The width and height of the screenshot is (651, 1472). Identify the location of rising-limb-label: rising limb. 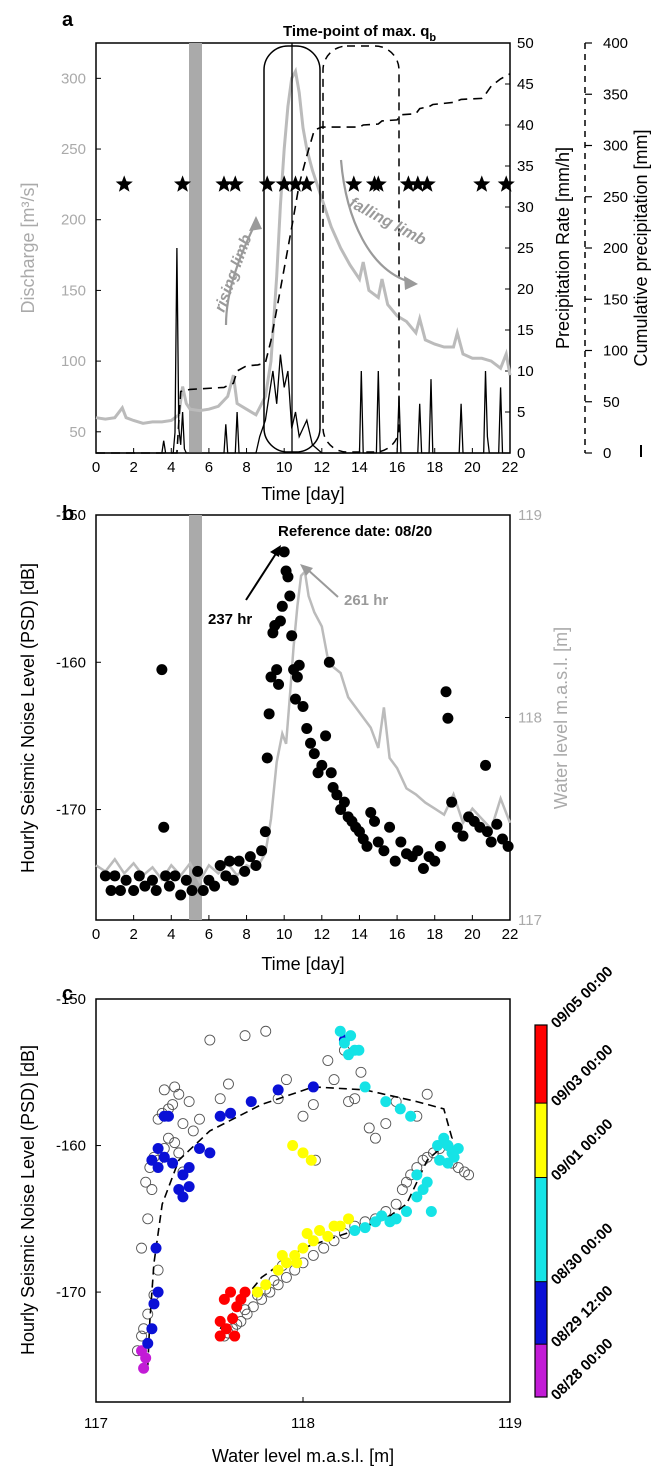
(234, 273).